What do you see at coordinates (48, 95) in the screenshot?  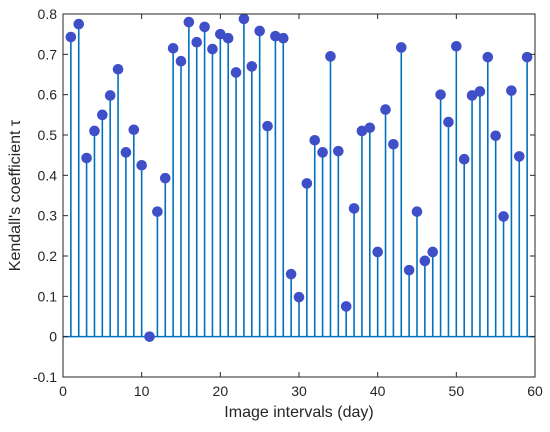 I see `y-tick-label: 0.6` at bounding box center [48, 95].